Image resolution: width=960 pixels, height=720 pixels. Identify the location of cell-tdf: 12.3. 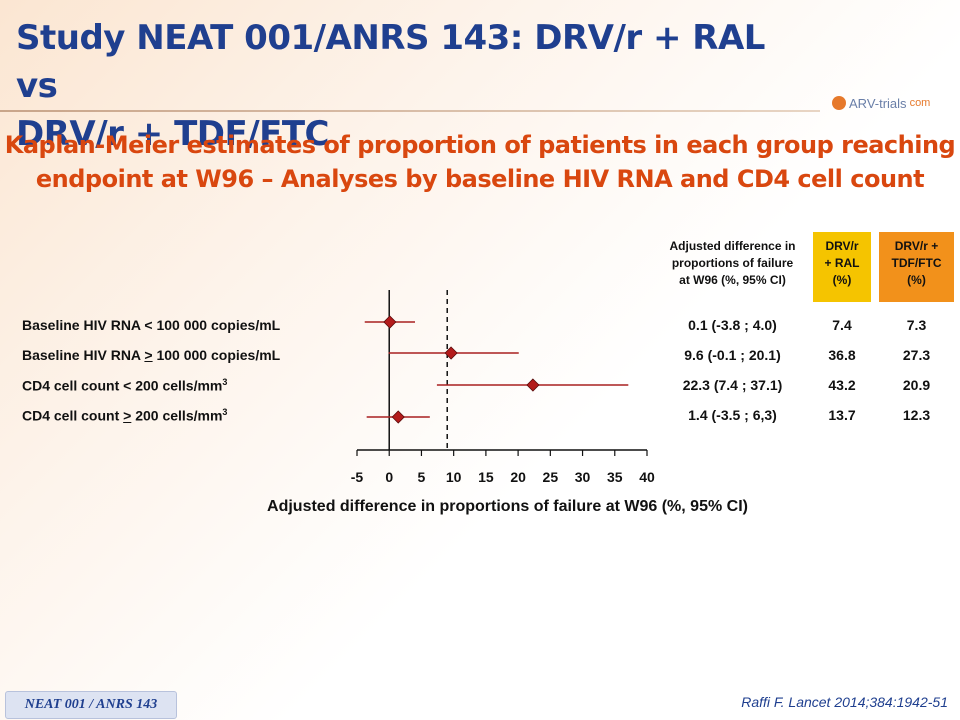
(916, 415).